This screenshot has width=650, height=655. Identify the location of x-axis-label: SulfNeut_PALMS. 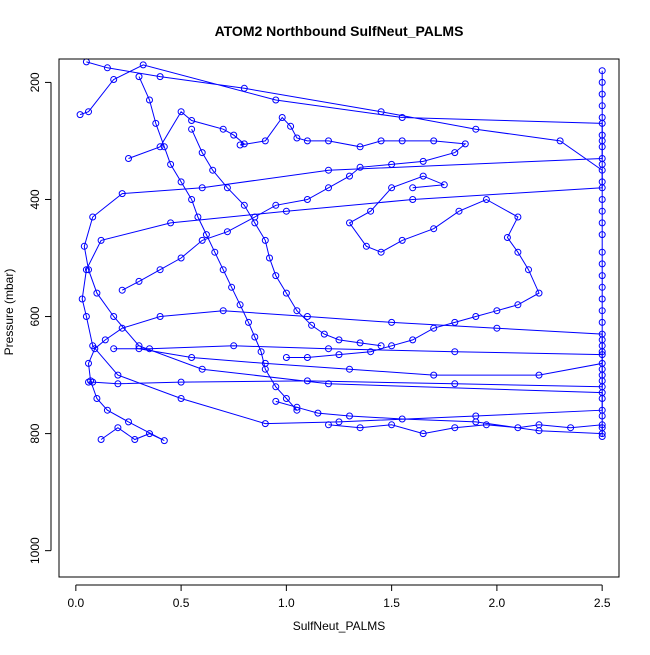
(339, 626).